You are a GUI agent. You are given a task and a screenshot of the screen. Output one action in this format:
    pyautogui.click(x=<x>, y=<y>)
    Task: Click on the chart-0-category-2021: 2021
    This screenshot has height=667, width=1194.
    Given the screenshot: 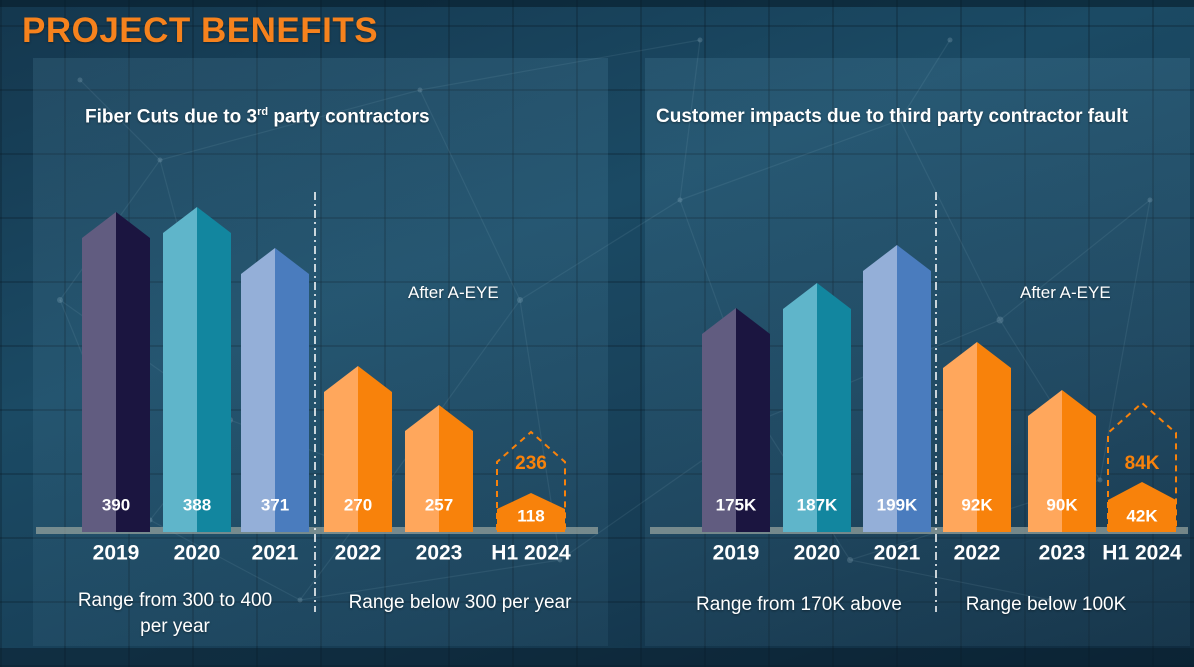 What is the action you would take?
    pyautogui.click(x=275, y=553)
    